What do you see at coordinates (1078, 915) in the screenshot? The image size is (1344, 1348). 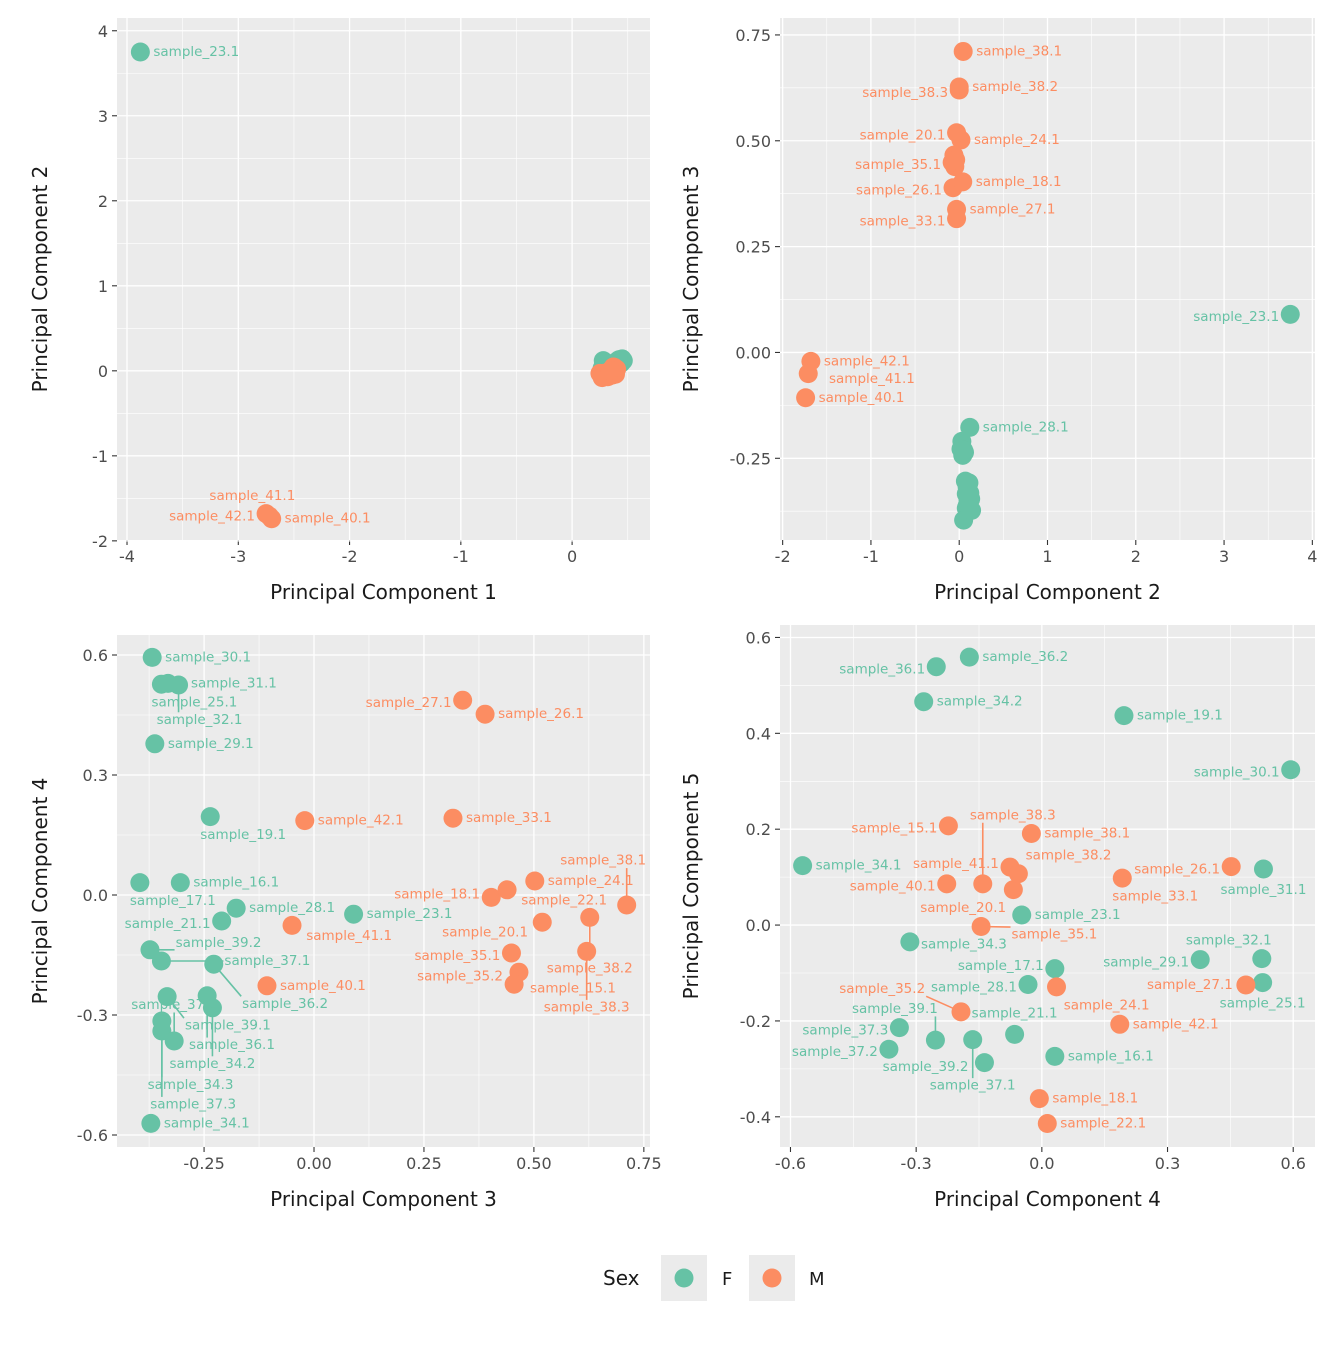 I see `point-label: sample_23.1` at bounding box center [1078, 915].